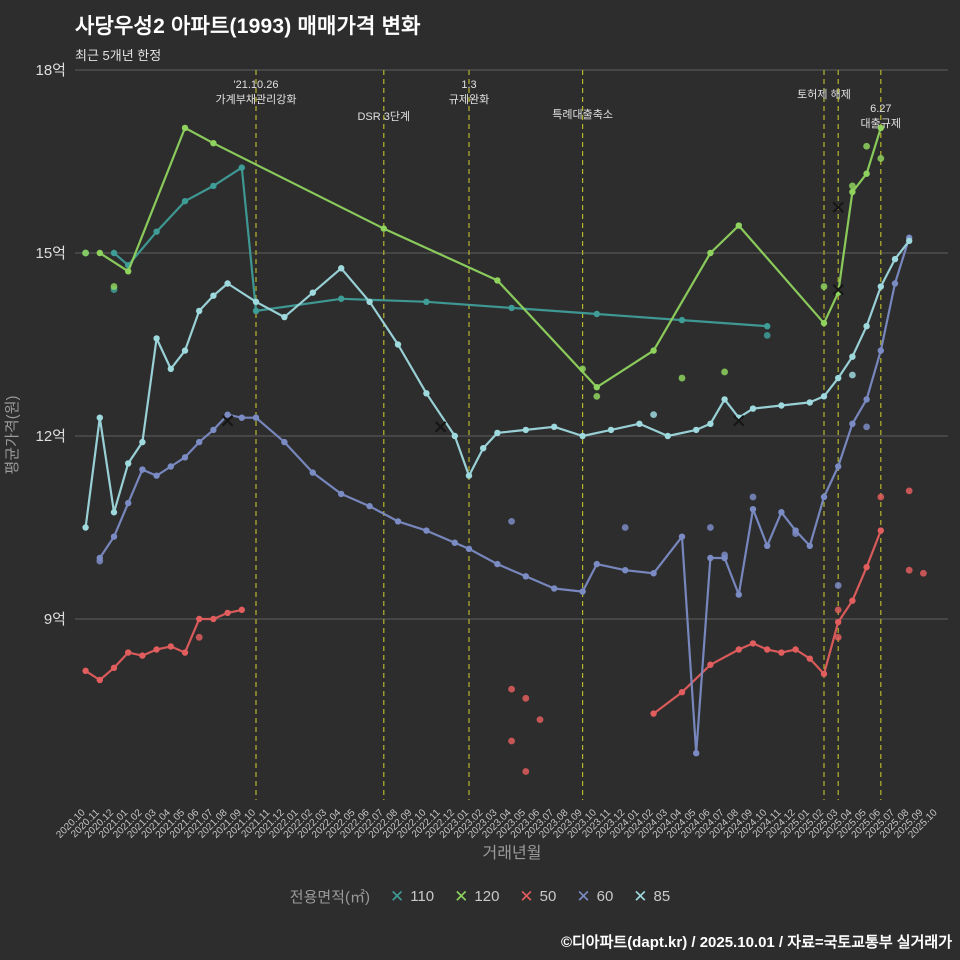 This screenshot has width=960, height=960. I want to click on event-label-2025.02-0: 토허제 해제, so click(824, 94).